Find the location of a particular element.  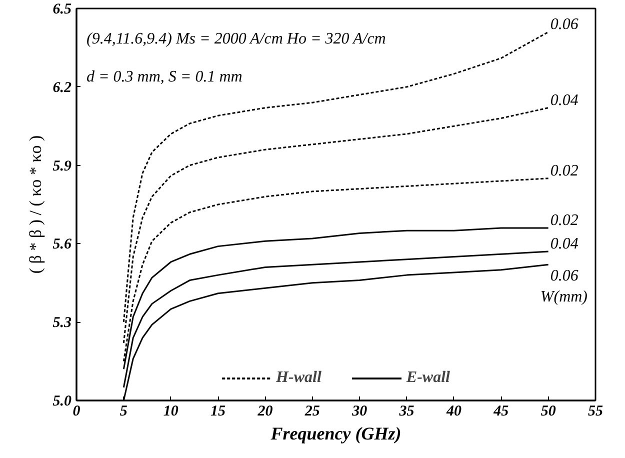

y-tick-label: 5.0 is located at coordinates (62, 402).